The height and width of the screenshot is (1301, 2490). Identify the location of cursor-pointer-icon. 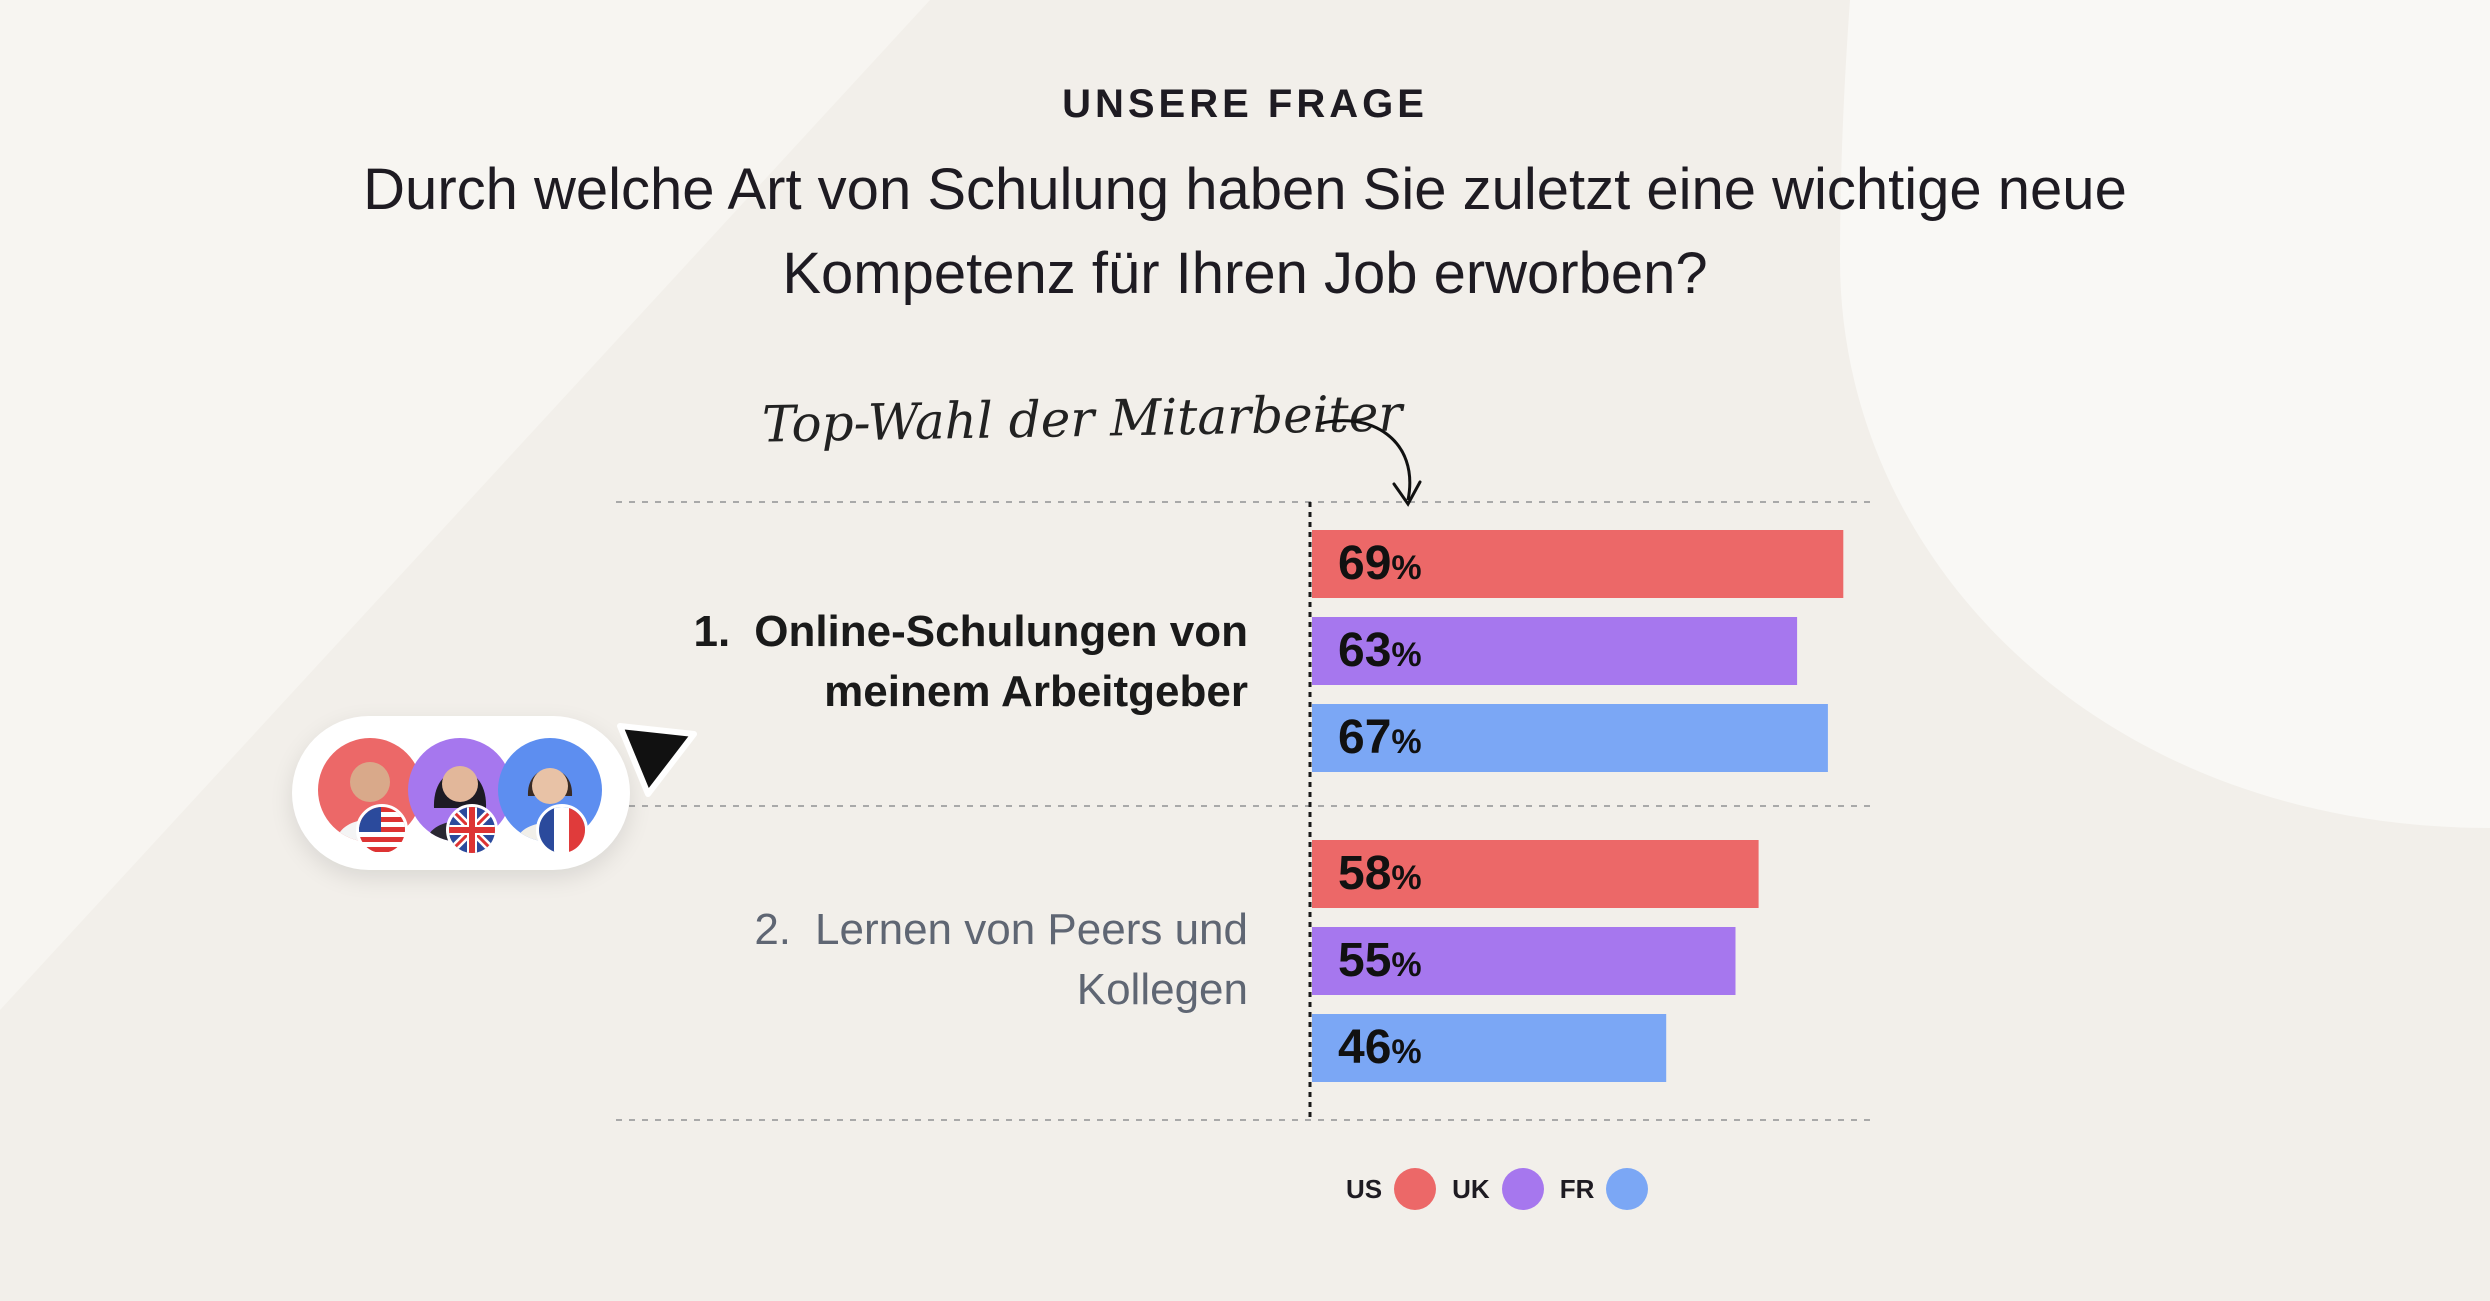
(657, 760).